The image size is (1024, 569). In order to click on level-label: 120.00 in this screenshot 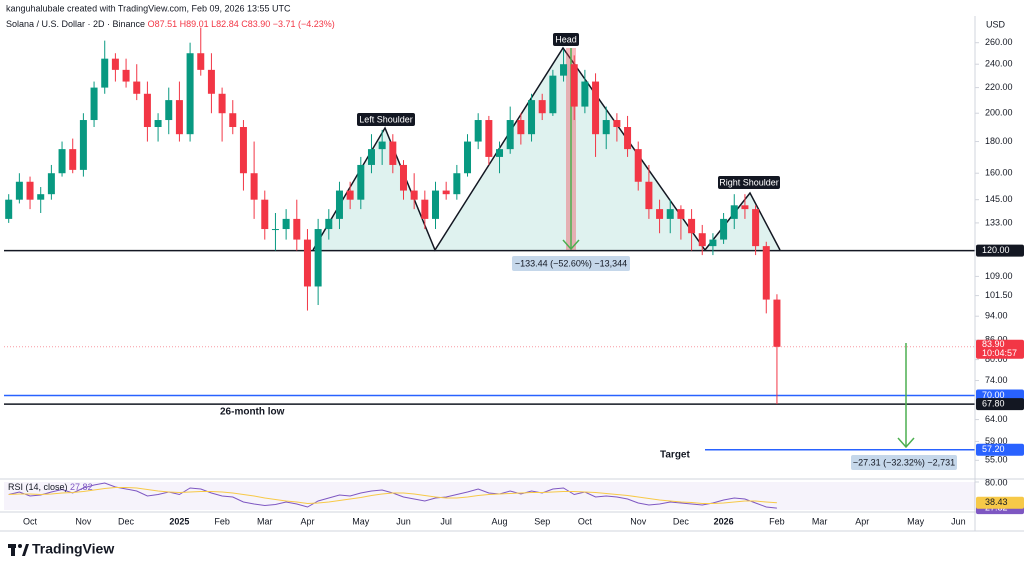, I will do `click(996, 250)`.